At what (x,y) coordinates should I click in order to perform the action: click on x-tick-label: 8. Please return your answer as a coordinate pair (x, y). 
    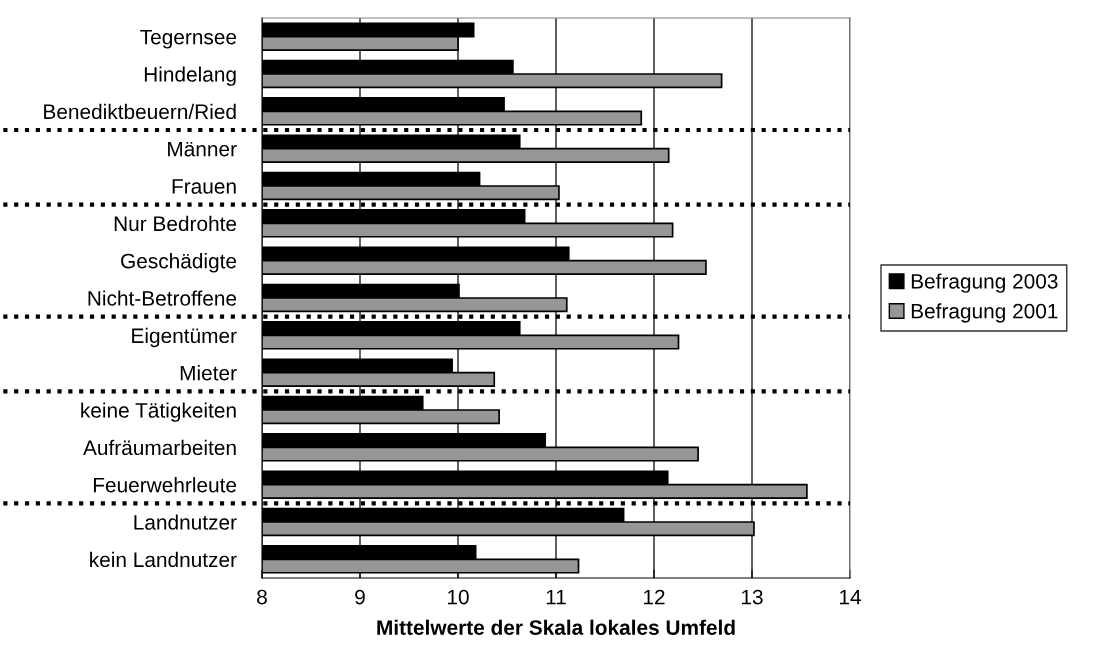
    Looking at the image, I should click on (262, 597).